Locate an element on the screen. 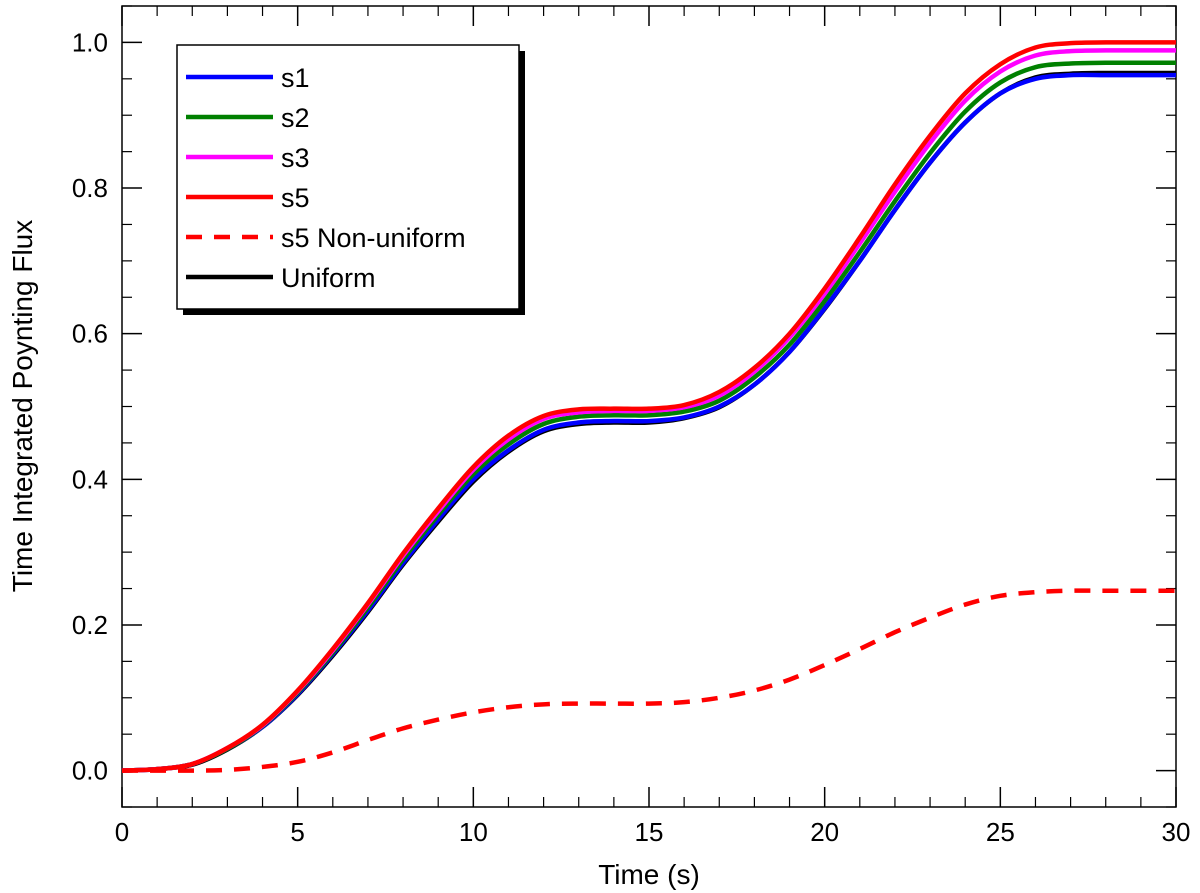 Image resolution: width=1200 pixels, height=893 pixels. legend: s1 s2 s3 s5 s5 Non-uniform Uniform is located at coordinates (350, 179).